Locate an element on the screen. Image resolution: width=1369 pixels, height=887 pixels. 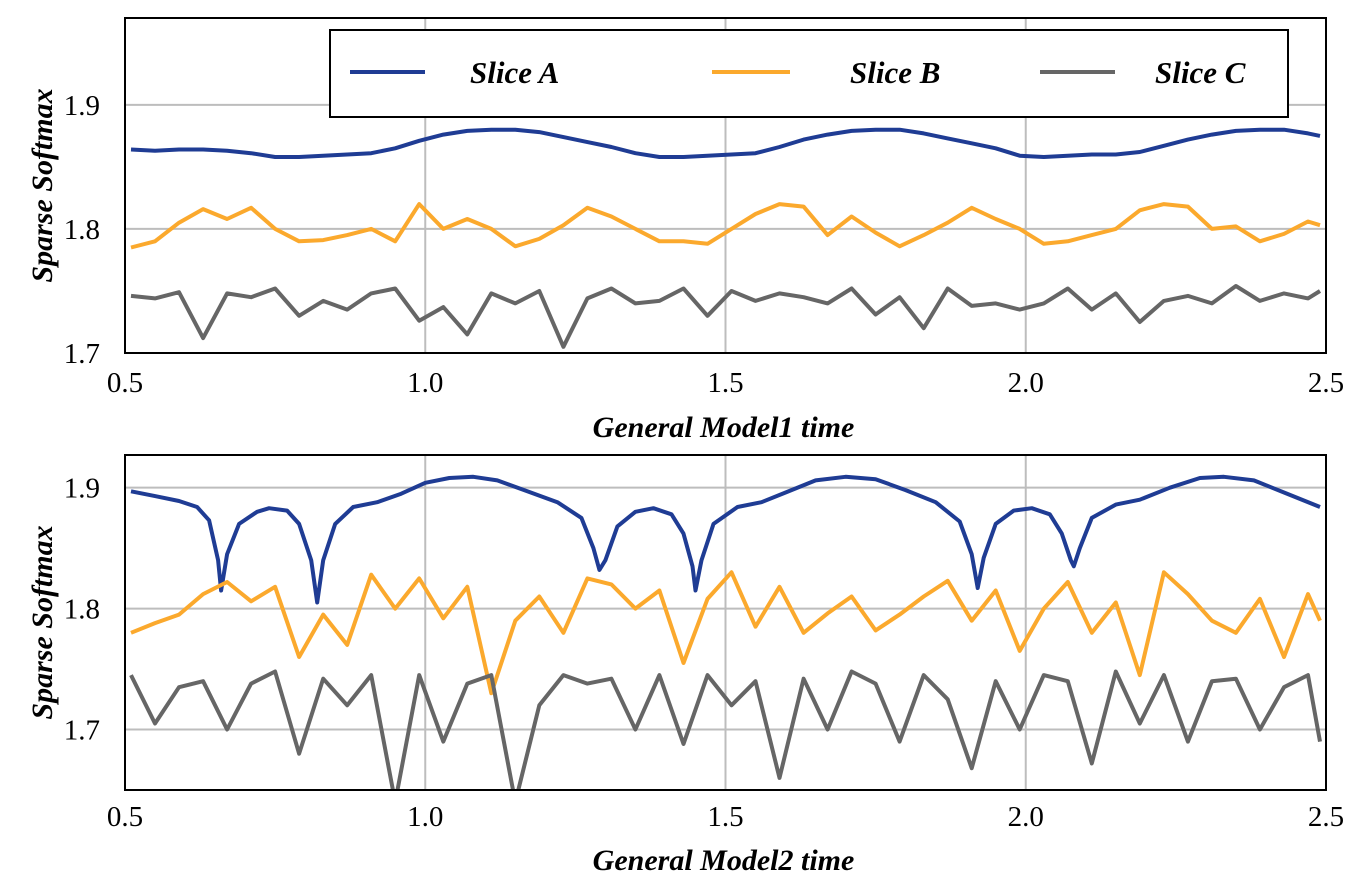
x-axis-label: General Model1 time is located at coordinates (724, 427).